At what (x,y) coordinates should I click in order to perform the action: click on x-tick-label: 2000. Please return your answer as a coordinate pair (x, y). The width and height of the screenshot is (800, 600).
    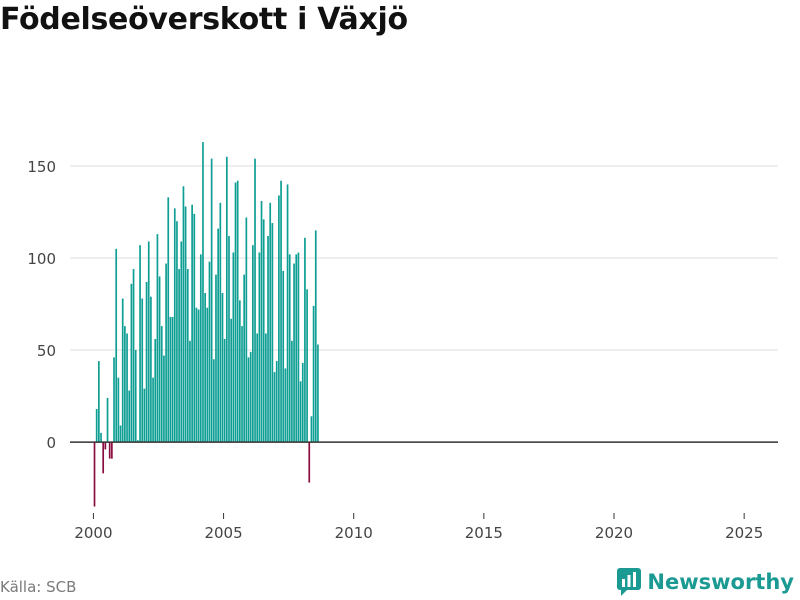
    Looking at the image, I should click on (93, 533).